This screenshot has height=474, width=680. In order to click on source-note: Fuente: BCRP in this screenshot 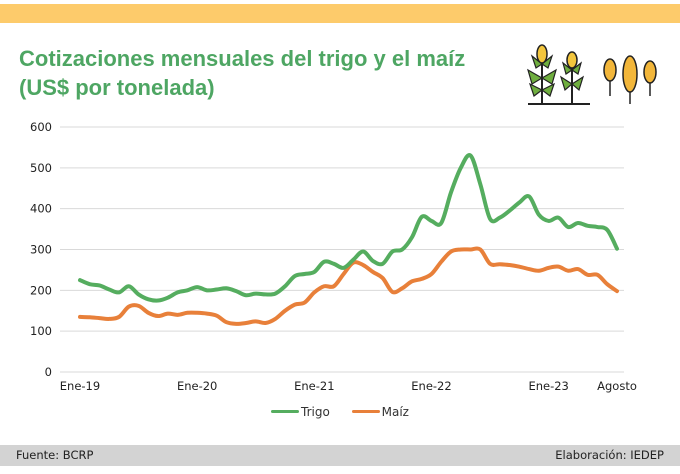, I will do `click(55, 455)`.